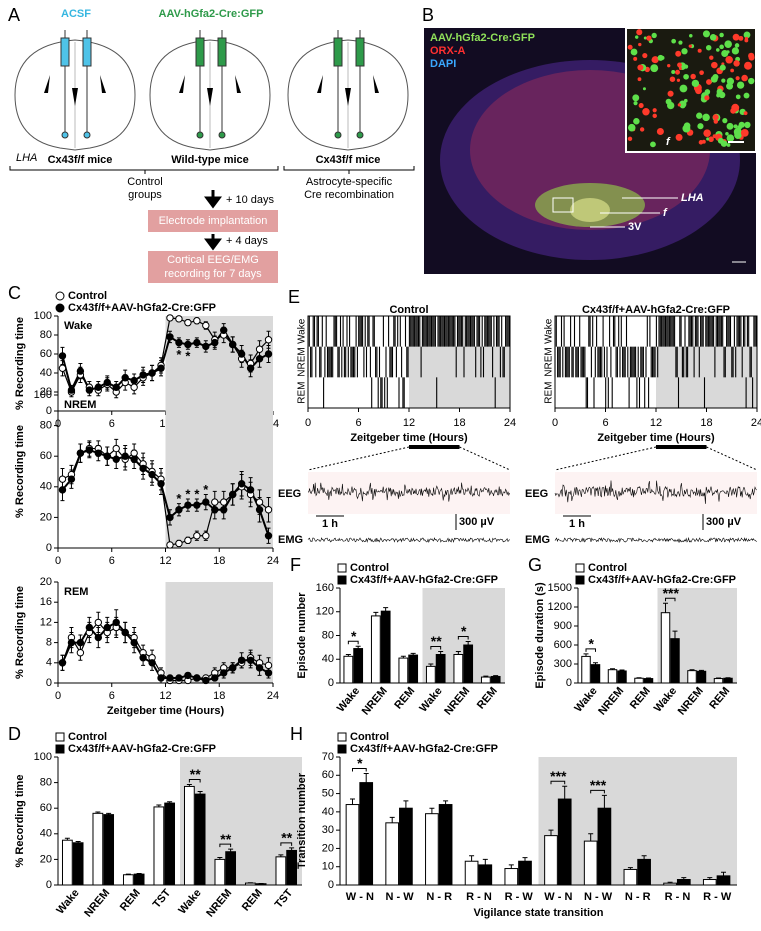 The image size is (761, 931). What do you see at coordinates (58, 696) in the screenshot?
I see `x-tick-label: 0` at bounding box center [58, 696].